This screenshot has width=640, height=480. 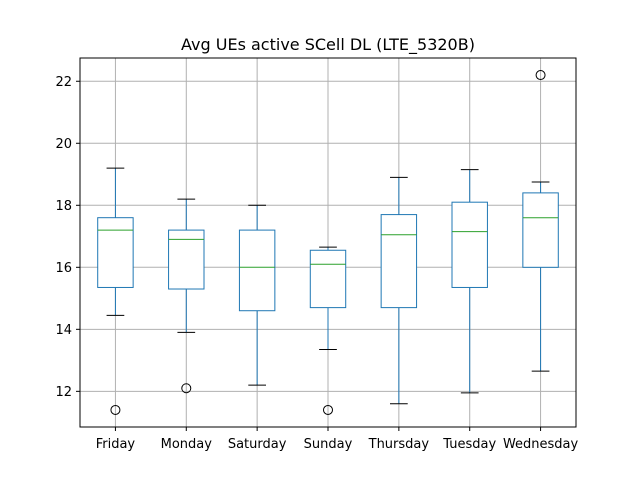 I want to click on chart-title: Avg UEs active SCell DL (LTE_5320B), so click(x=328, y=45).